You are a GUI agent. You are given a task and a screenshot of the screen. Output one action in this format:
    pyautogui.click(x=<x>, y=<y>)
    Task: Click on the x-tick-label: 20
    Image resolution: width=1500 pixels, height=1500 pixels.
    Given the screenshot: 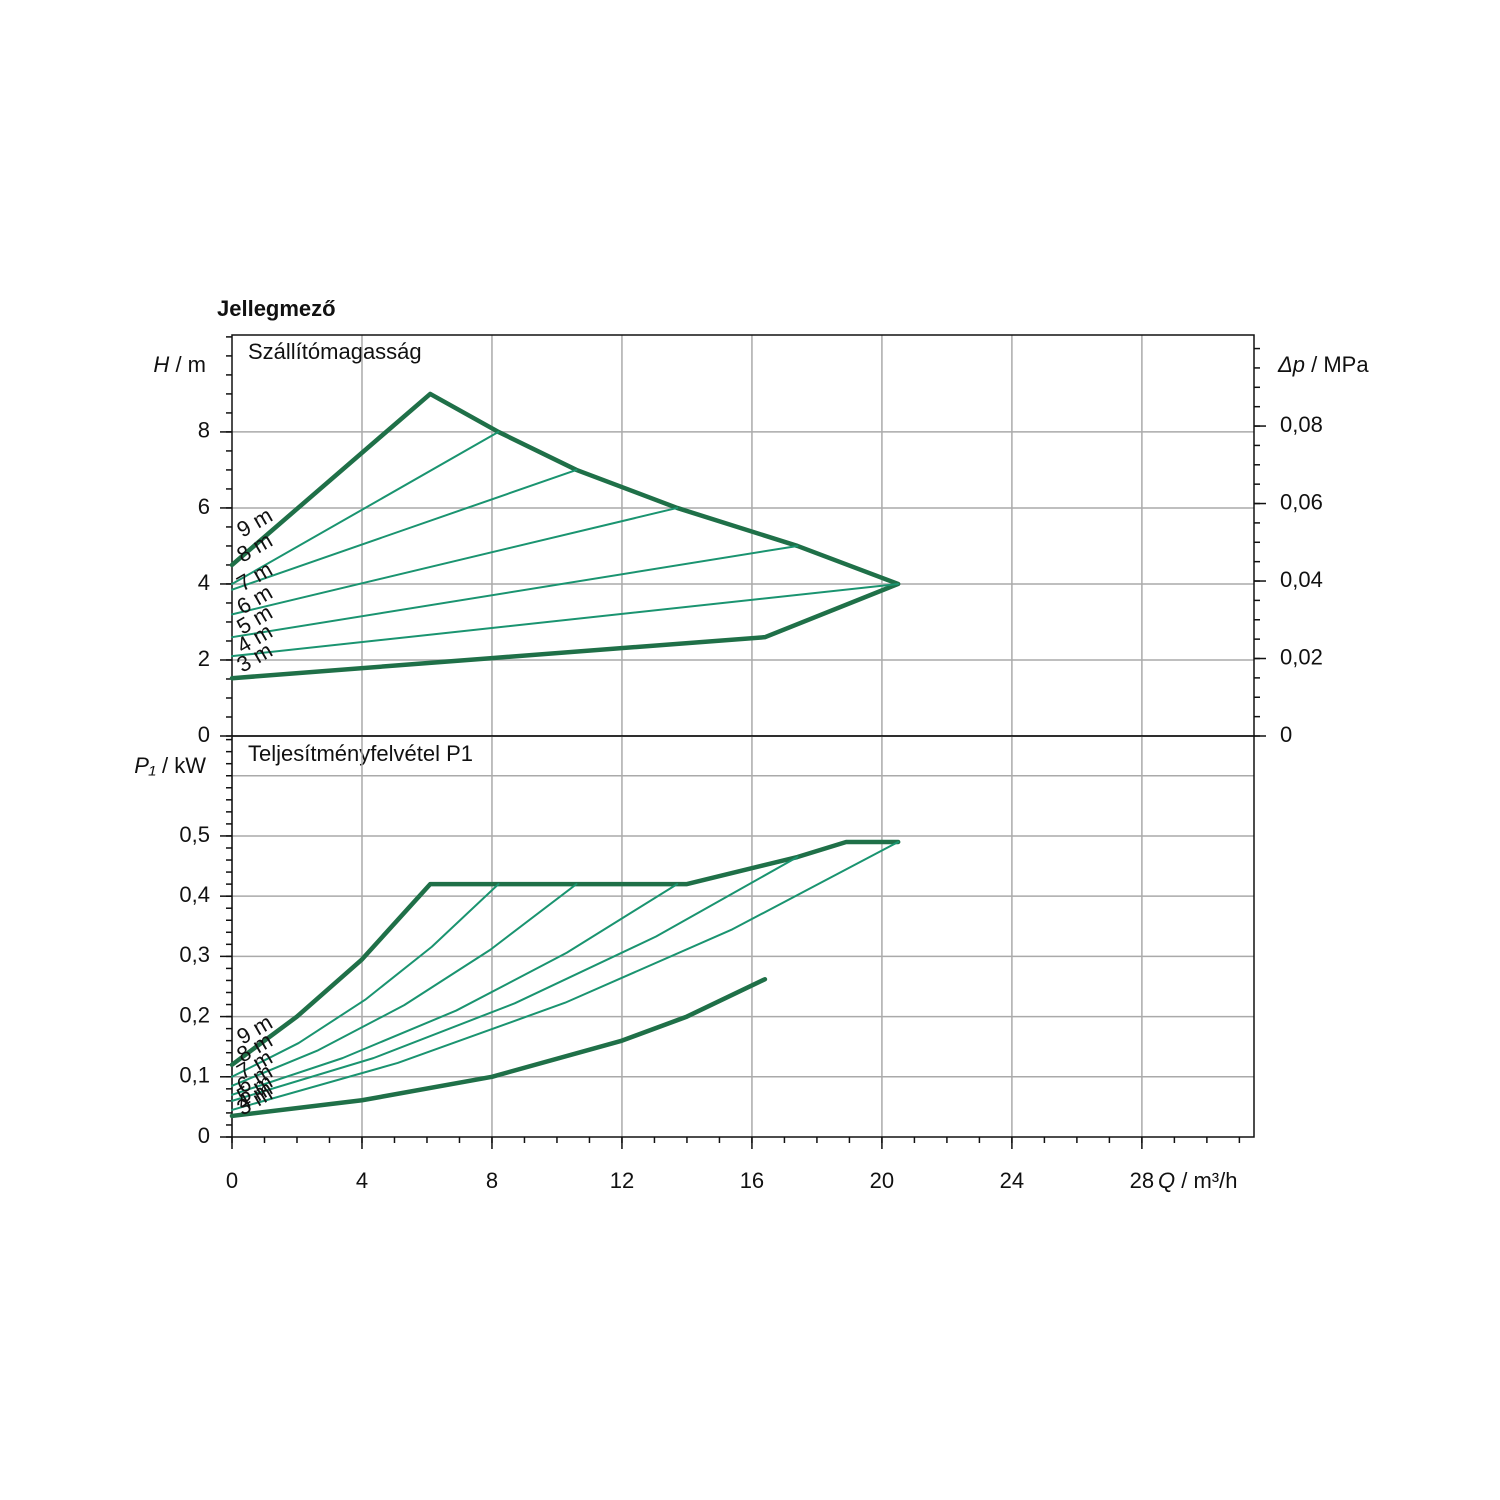 What is the action you would take?
    pyautogui.click(x=882, y=1180)
    